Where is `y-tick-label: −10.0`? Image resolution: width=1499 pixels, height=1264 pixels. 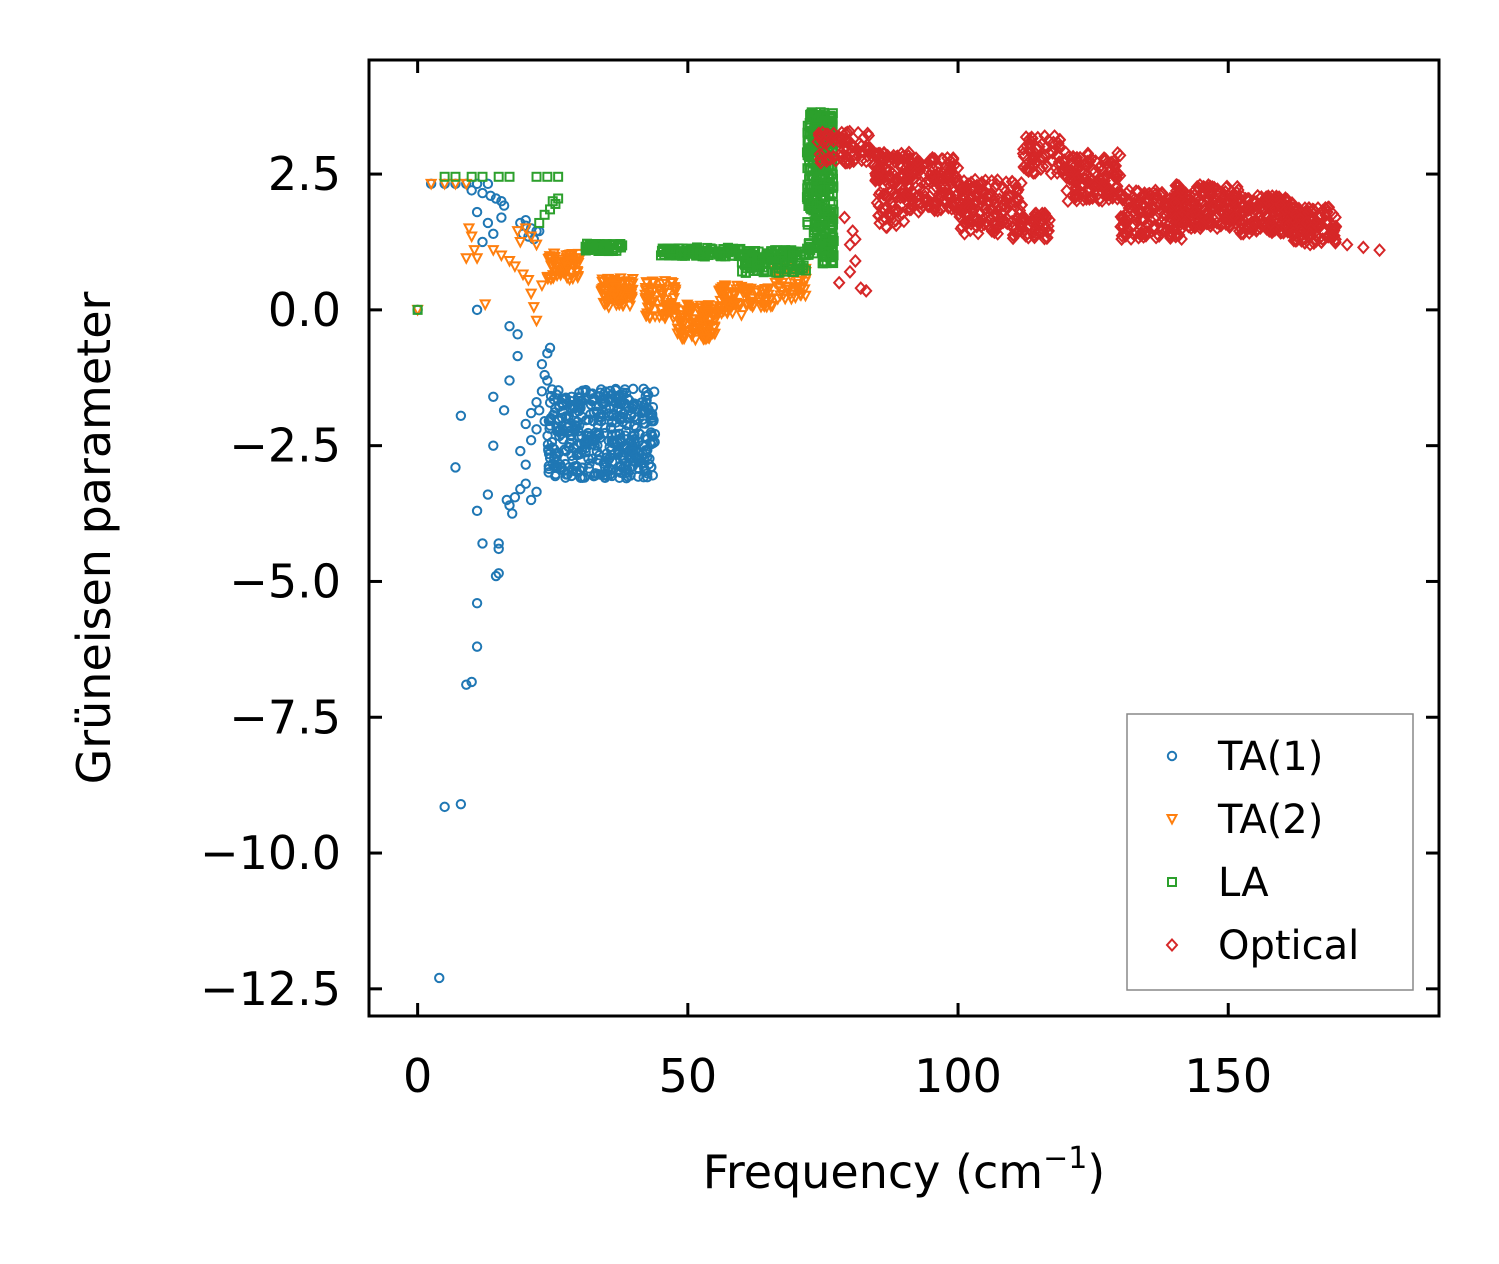 y-tick-label: −10.0 is located at coordinates (270, 853).